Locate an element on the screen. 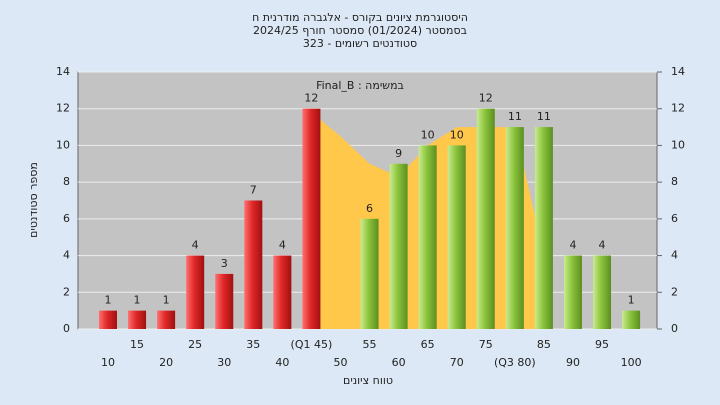 This screenshot has width=720, height=405. x-tick-label: (Q3 80) is located at coordinates (515, 362).